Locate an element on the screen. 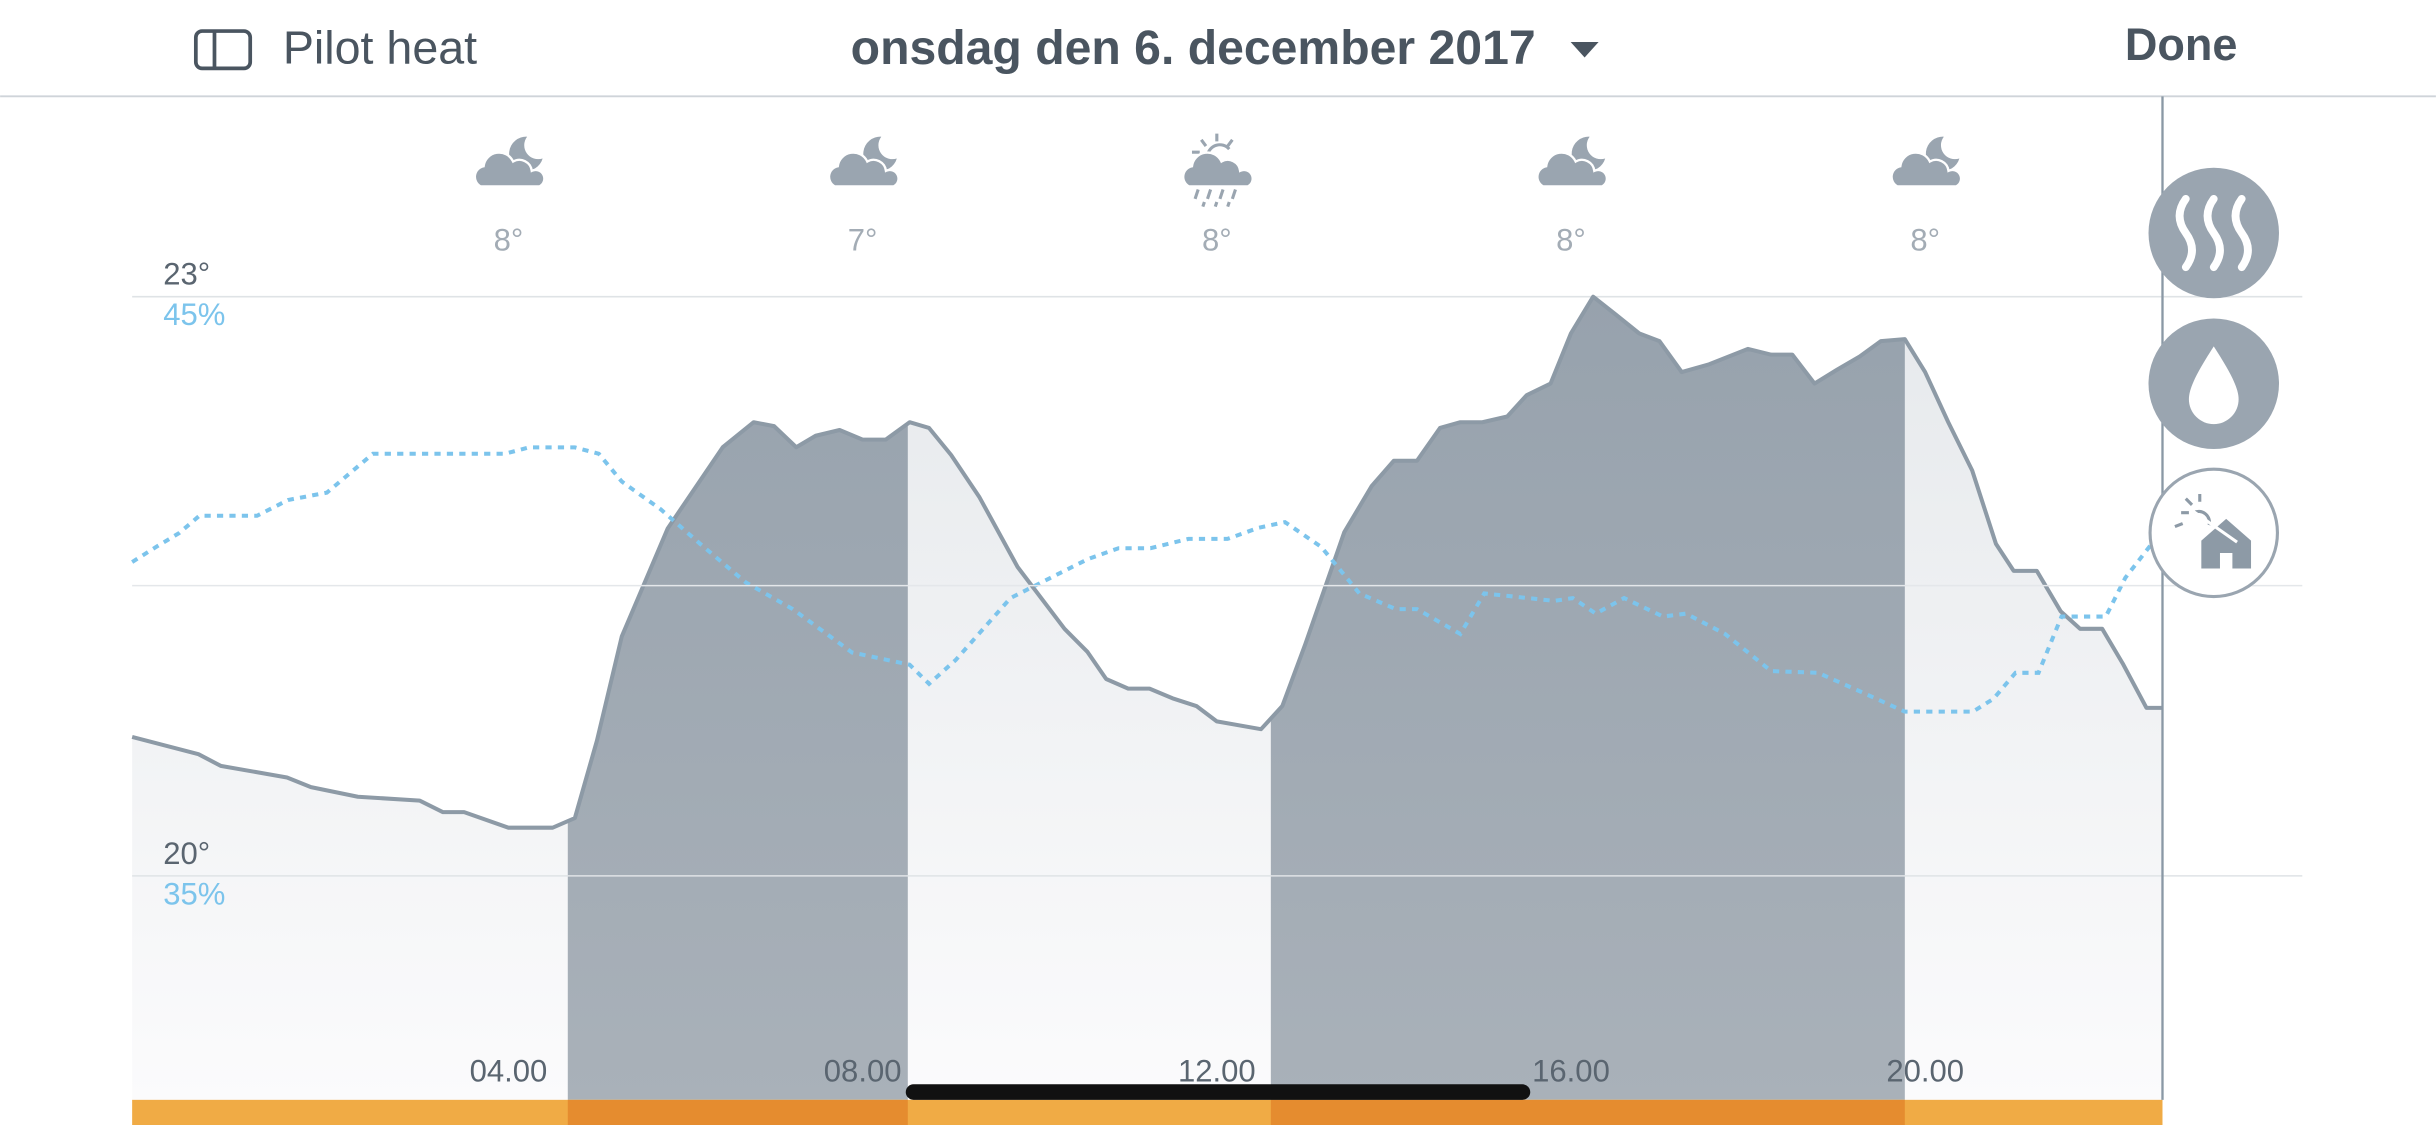  device-button: Pilot heat is located at coordinates (335, 48).